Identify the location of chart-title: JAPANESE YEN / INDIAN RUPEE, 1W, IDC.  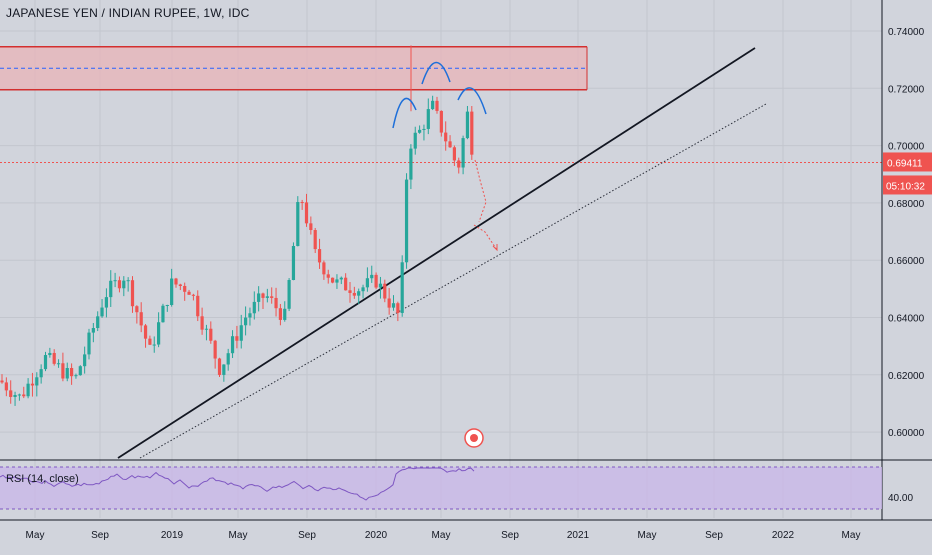
(128, 13).